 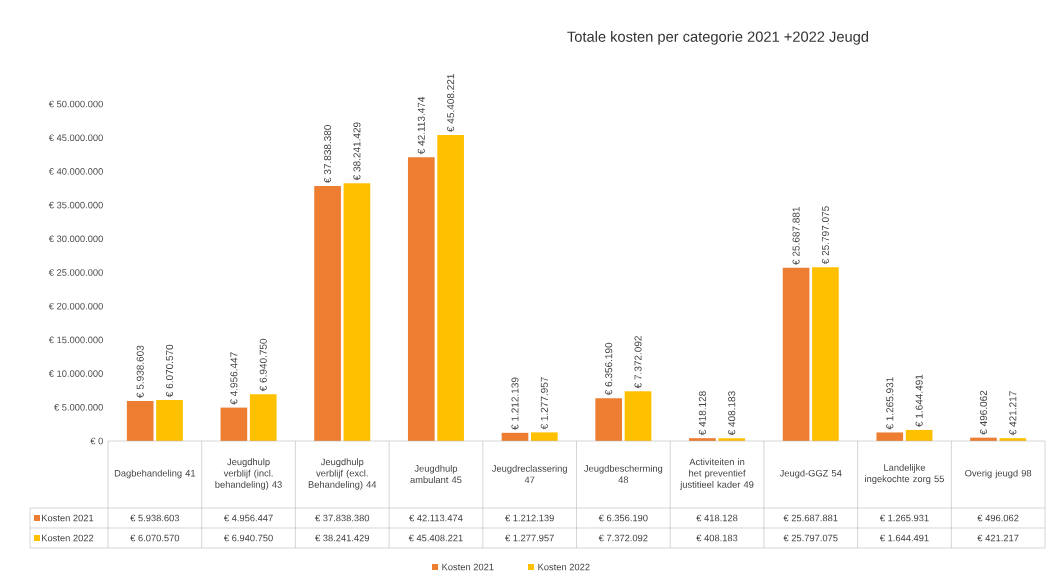 I want to click on data-label: € 6.356.190, so click(x=623, y=518).